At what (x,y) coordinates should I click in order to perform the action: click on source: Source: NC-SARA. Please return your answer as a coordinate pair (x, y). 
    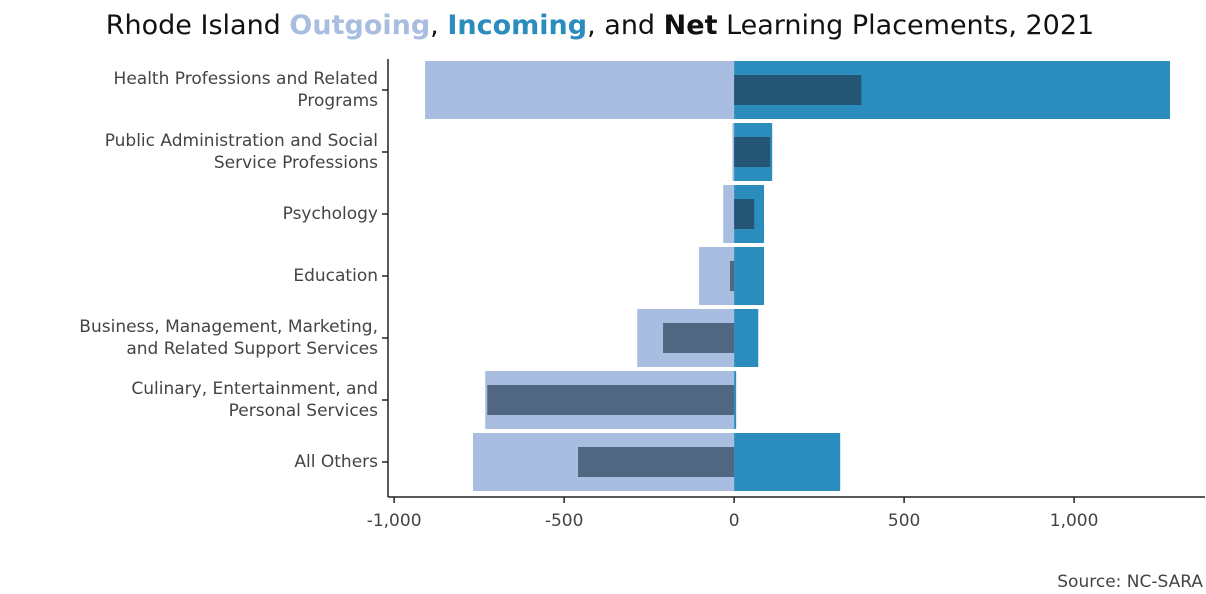
    Looking at the image, I should click on (1130, 582).